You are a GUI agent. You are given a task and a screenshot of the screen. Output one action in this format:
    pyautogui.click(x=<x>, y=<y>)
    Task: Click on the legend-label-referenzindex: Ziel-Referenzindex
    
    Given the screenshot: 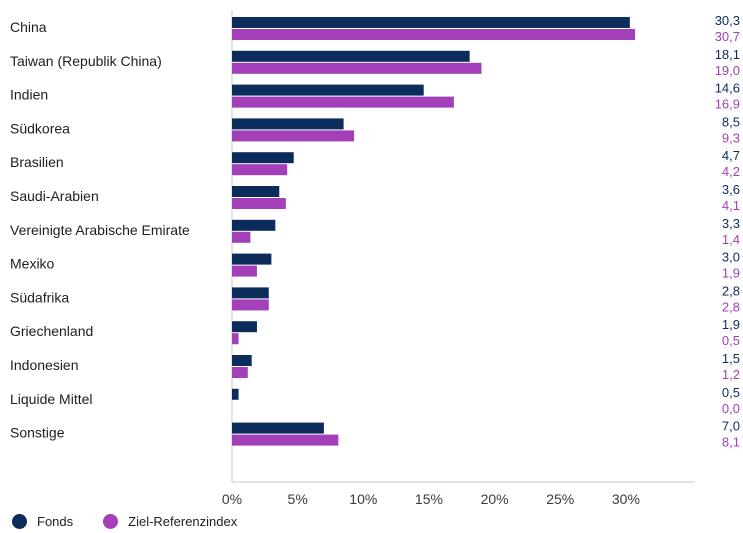 What is the action you would take?
    pyautogui.click(x=183, y=521)
    